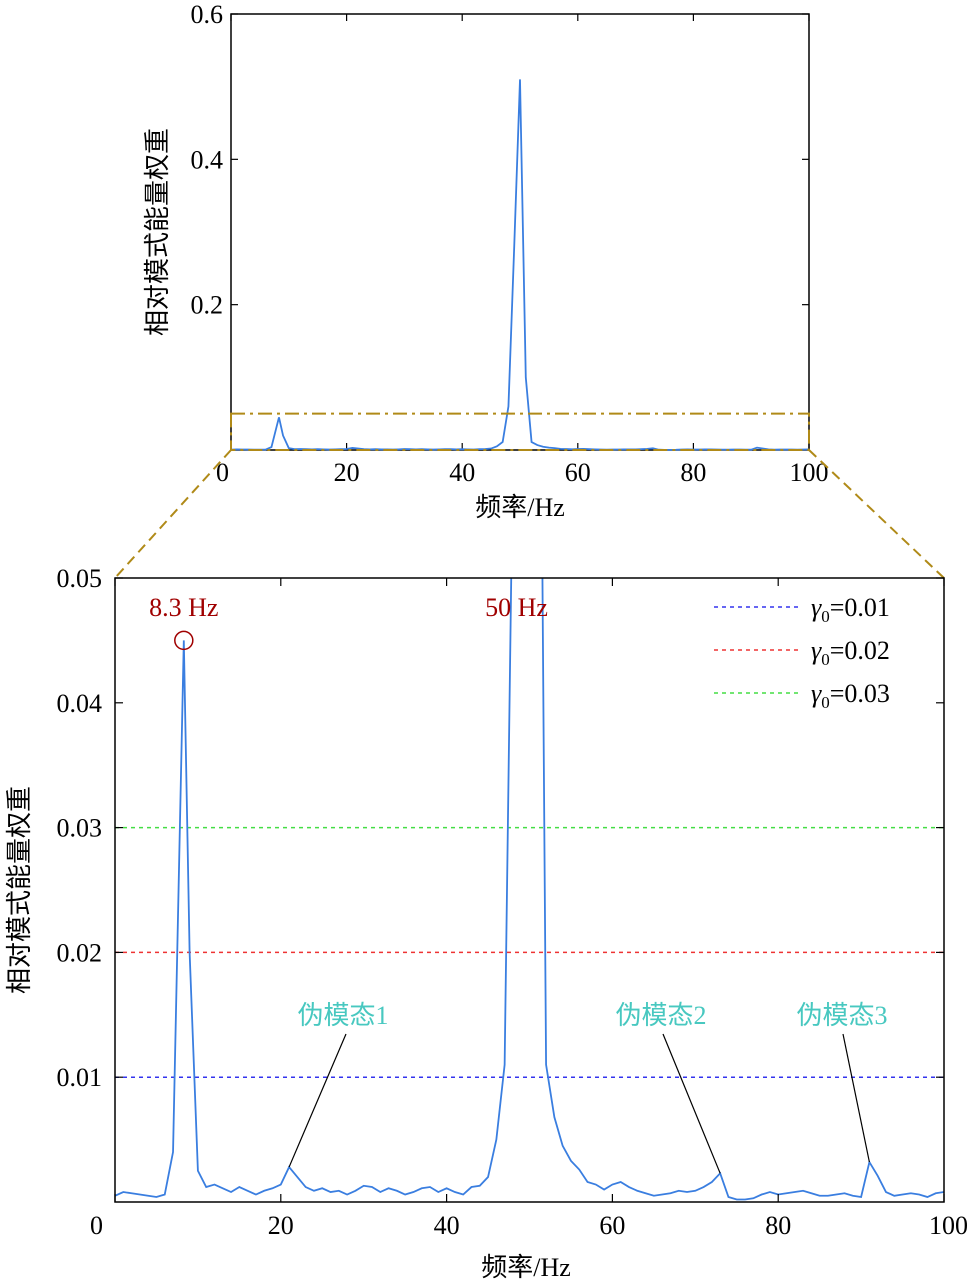 This screenshot has width=973, height=1282. Describe the element at coordinates (96, 1225) in the screenshot. I see `zoom-x-tick-label: 0` at that location.